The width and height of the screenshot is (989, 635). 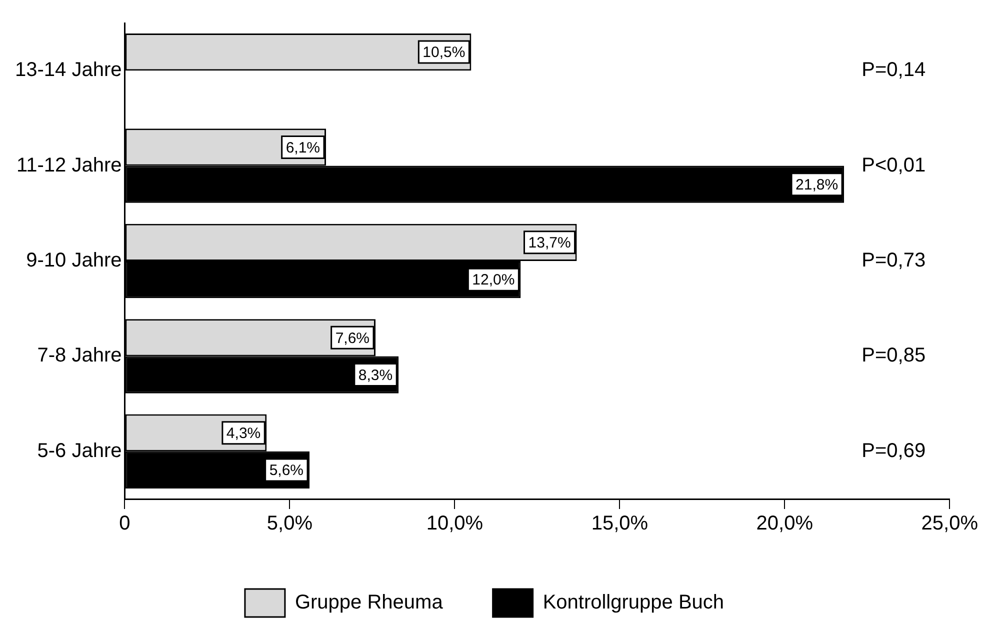 What do you see at coordinates (68, 70) in the screenshot?
I see `y-tick-label: 13-14 Jahre` at bounding box center [68, 70].